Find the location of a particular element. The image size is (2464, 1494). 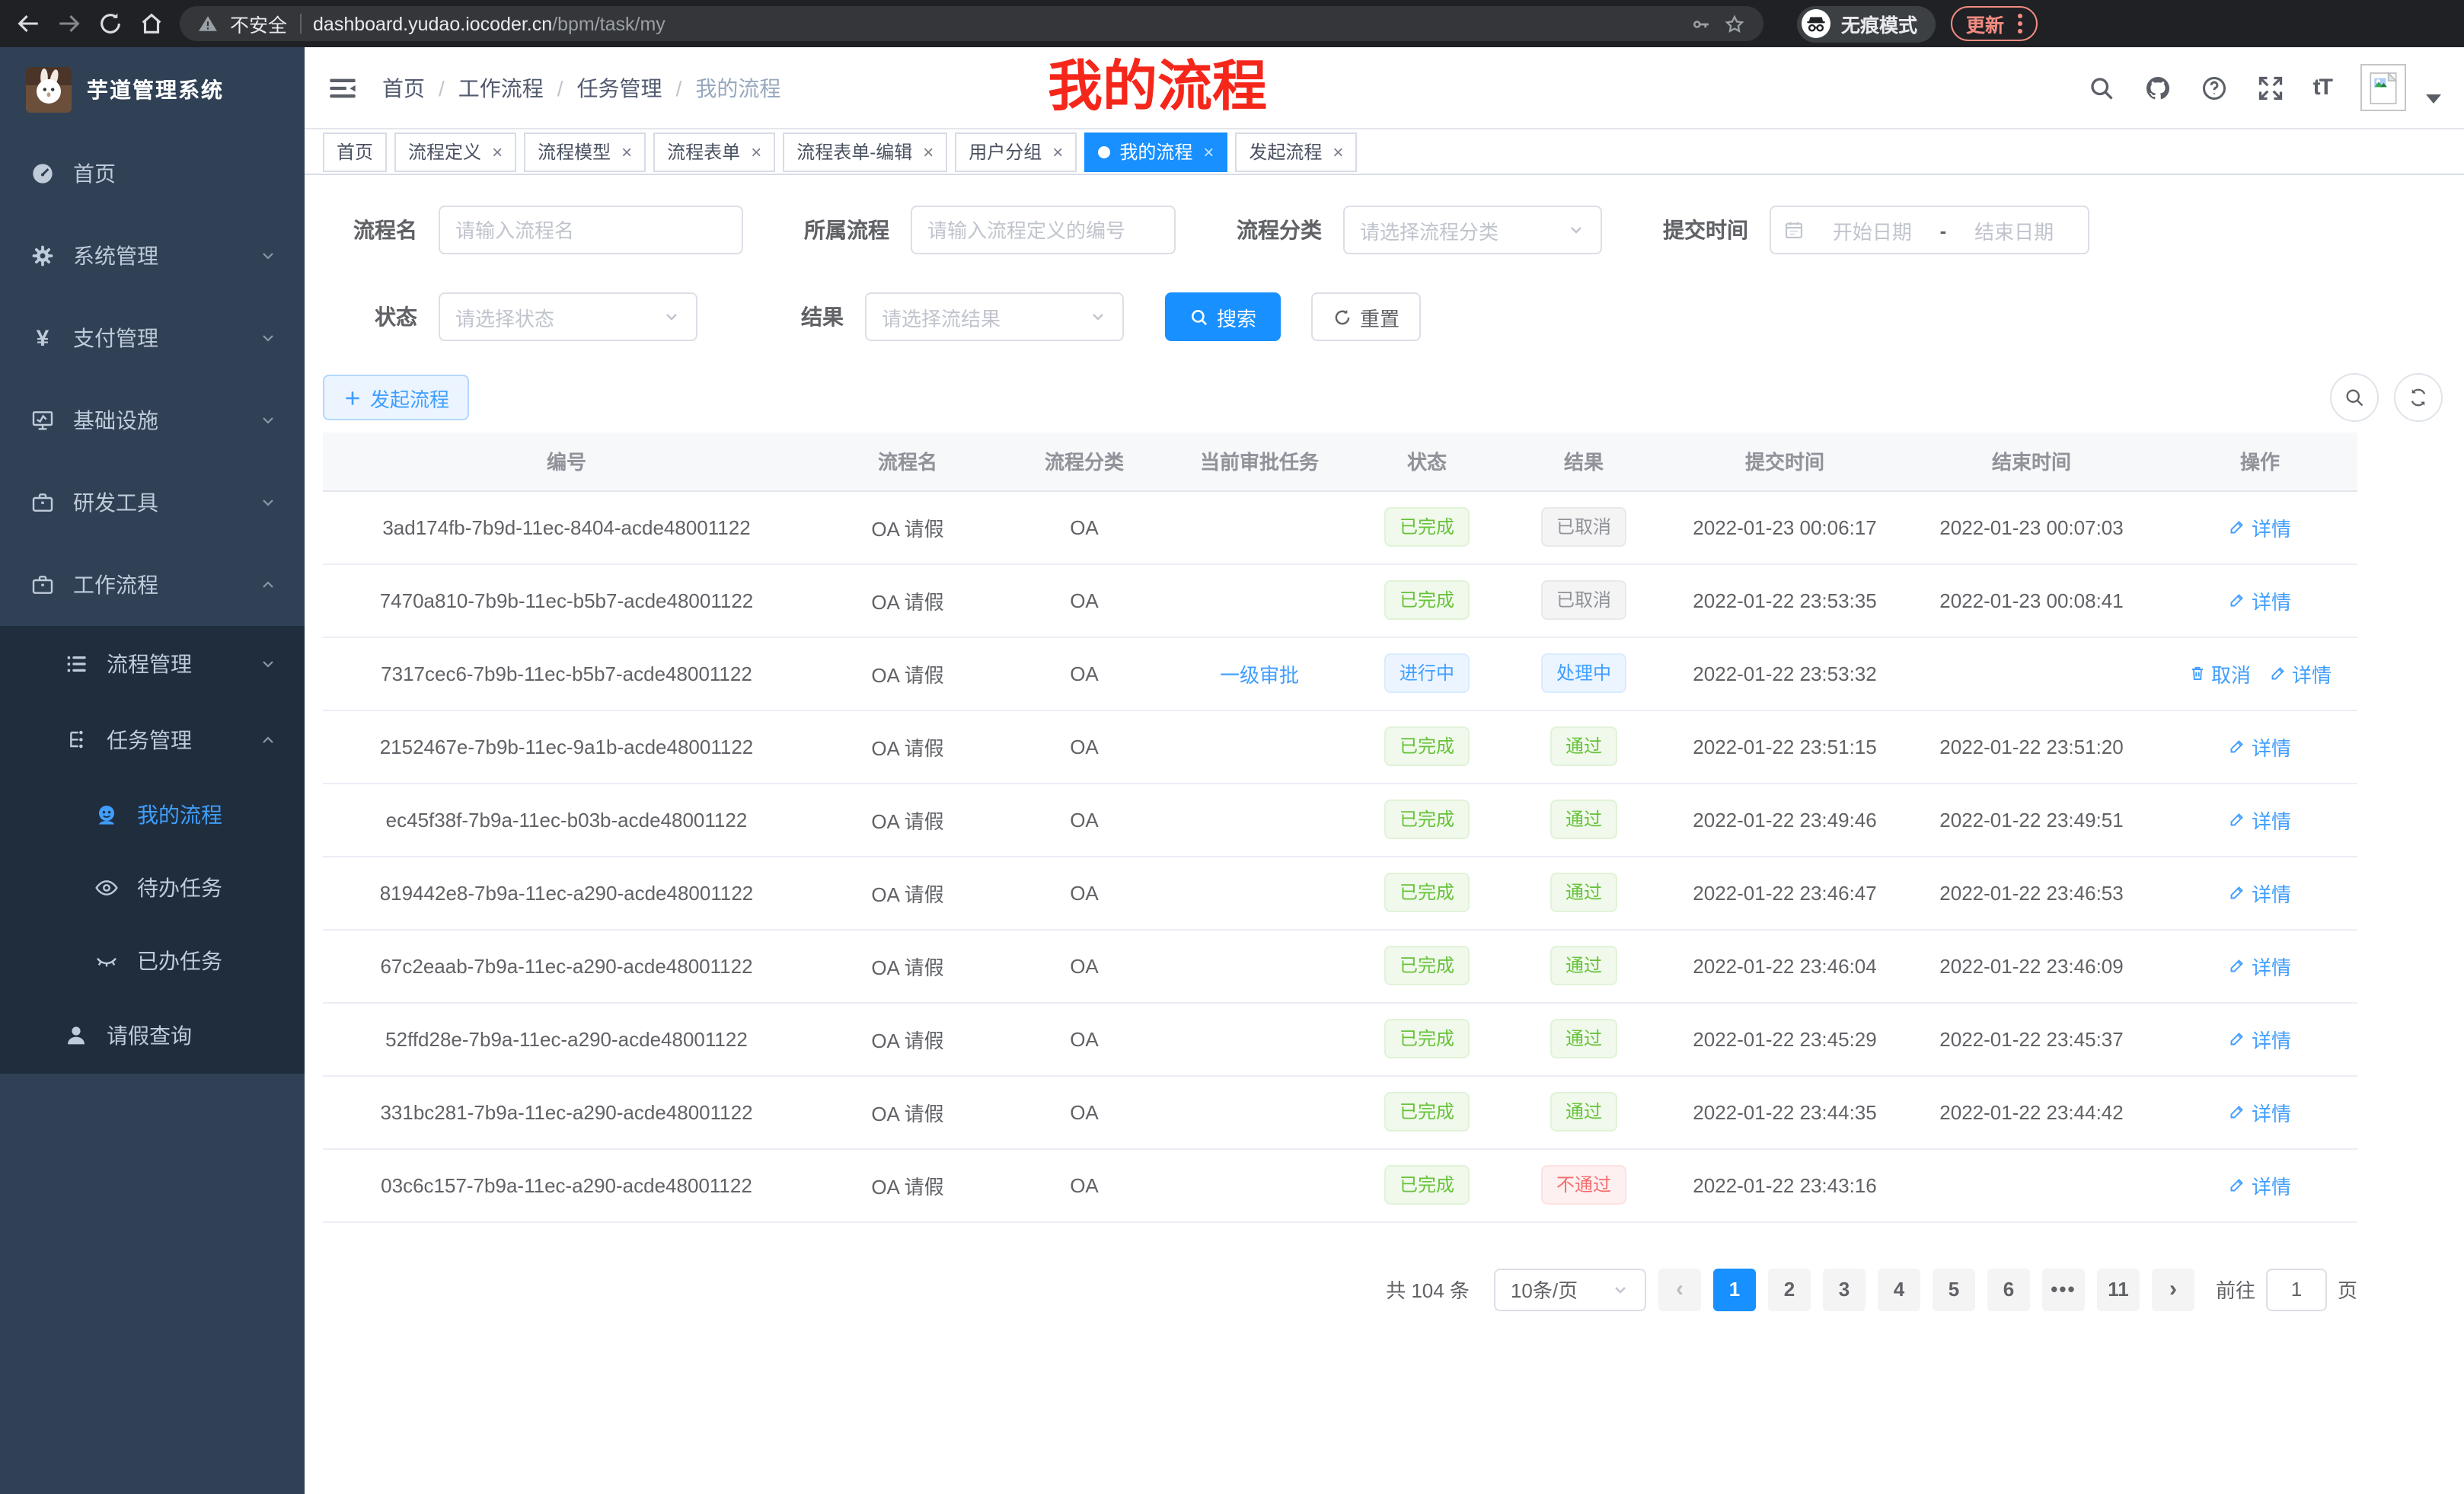

search-button: 搜索 is located at coordinates (1223, 316).